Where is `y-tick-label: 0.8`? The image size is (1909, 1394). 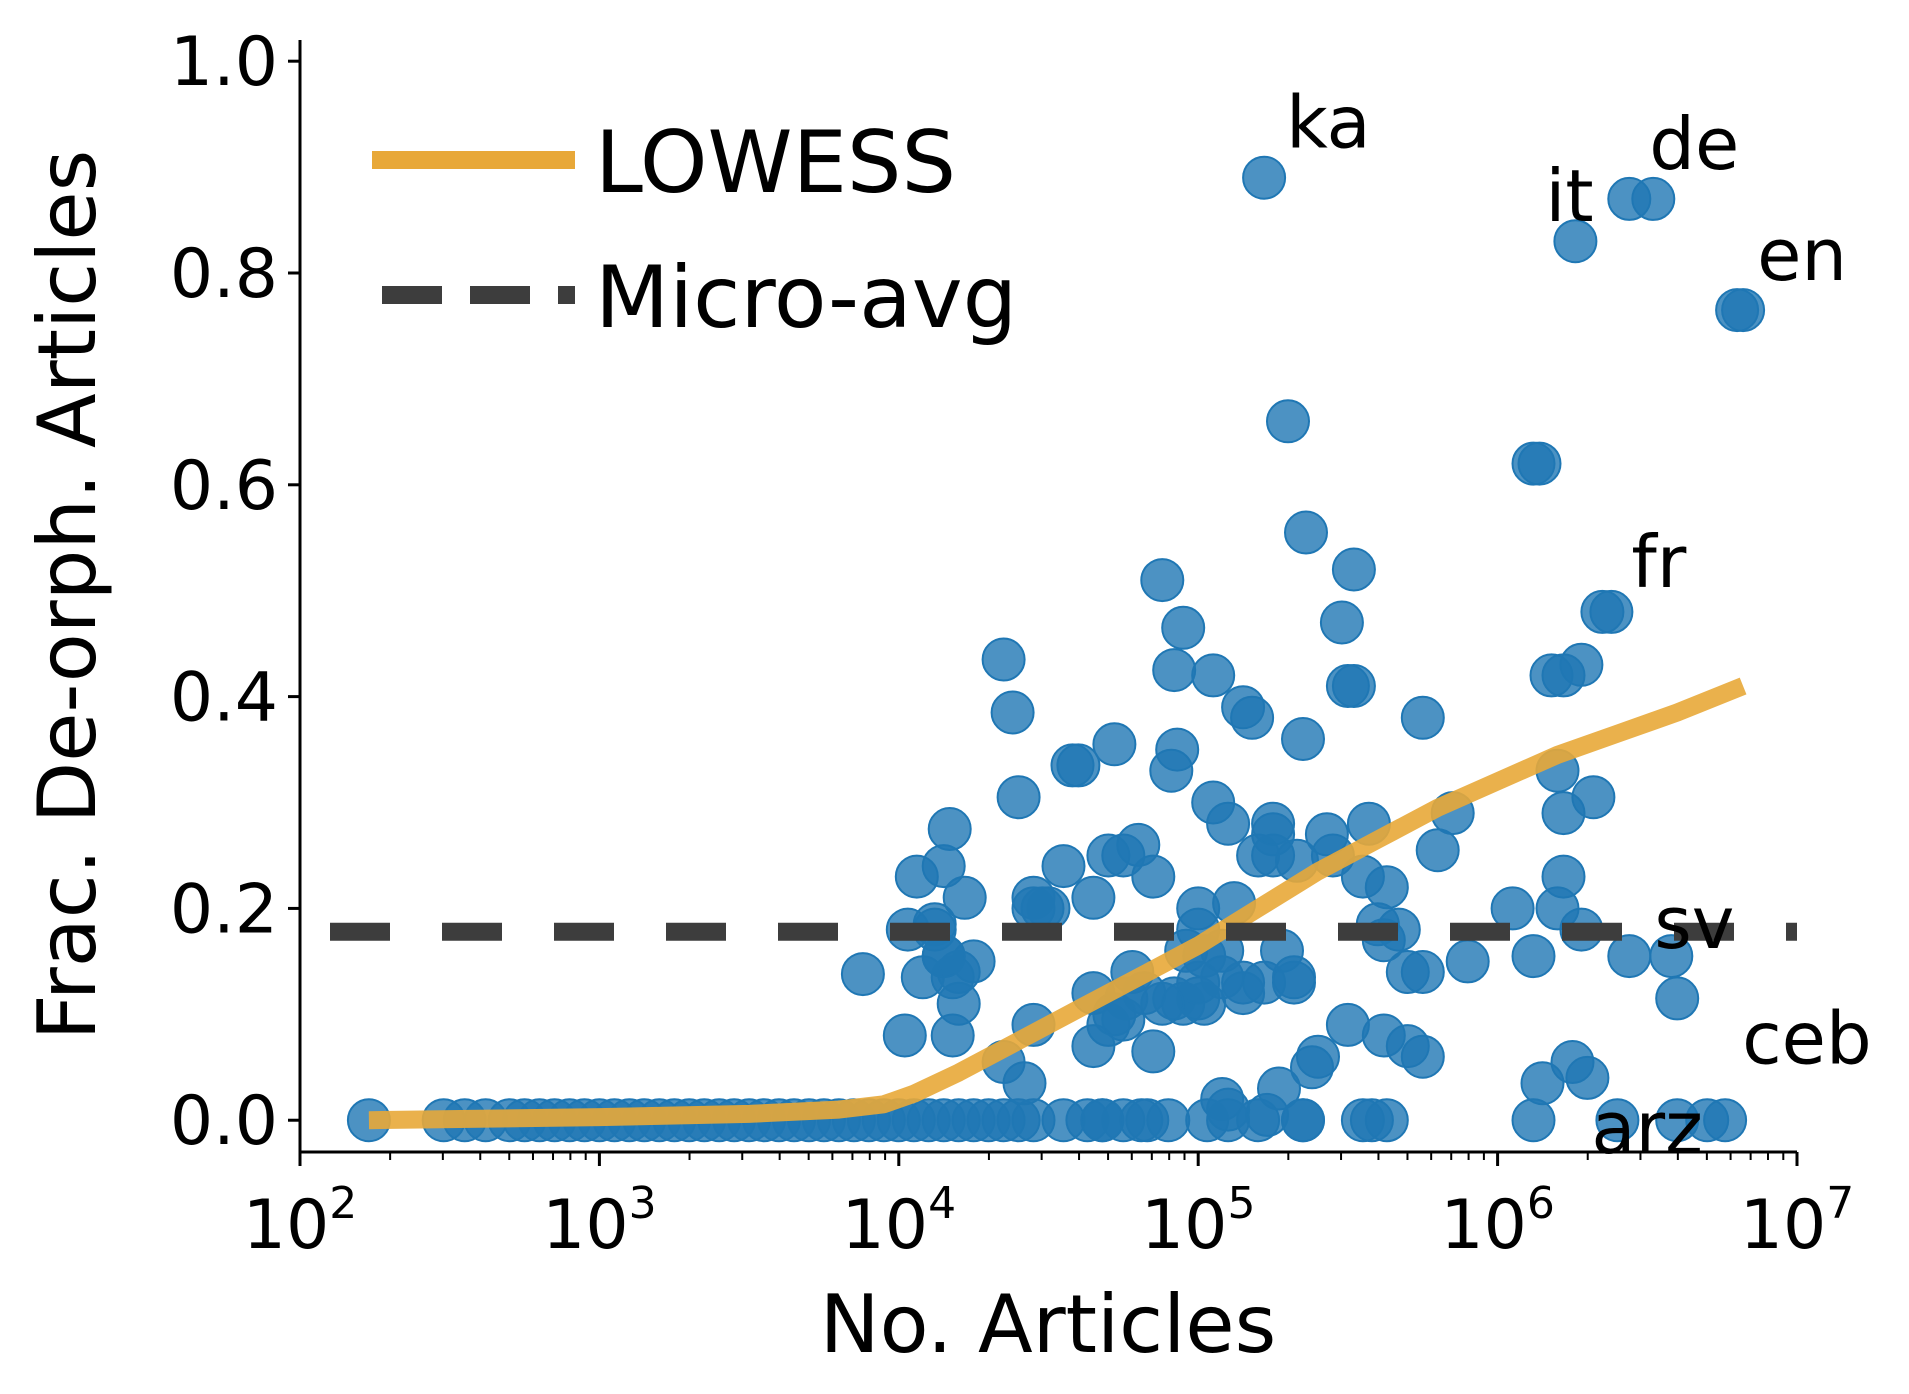
y-tick-label: 0.8 is located at coordinates (224, 274).